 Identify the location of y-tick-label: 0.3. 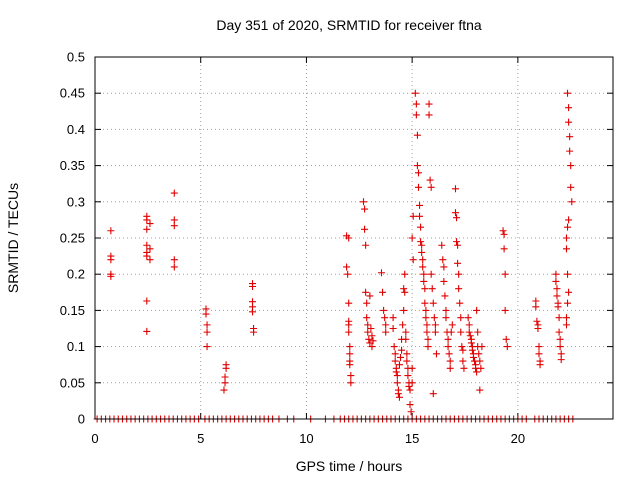
(76, 201).